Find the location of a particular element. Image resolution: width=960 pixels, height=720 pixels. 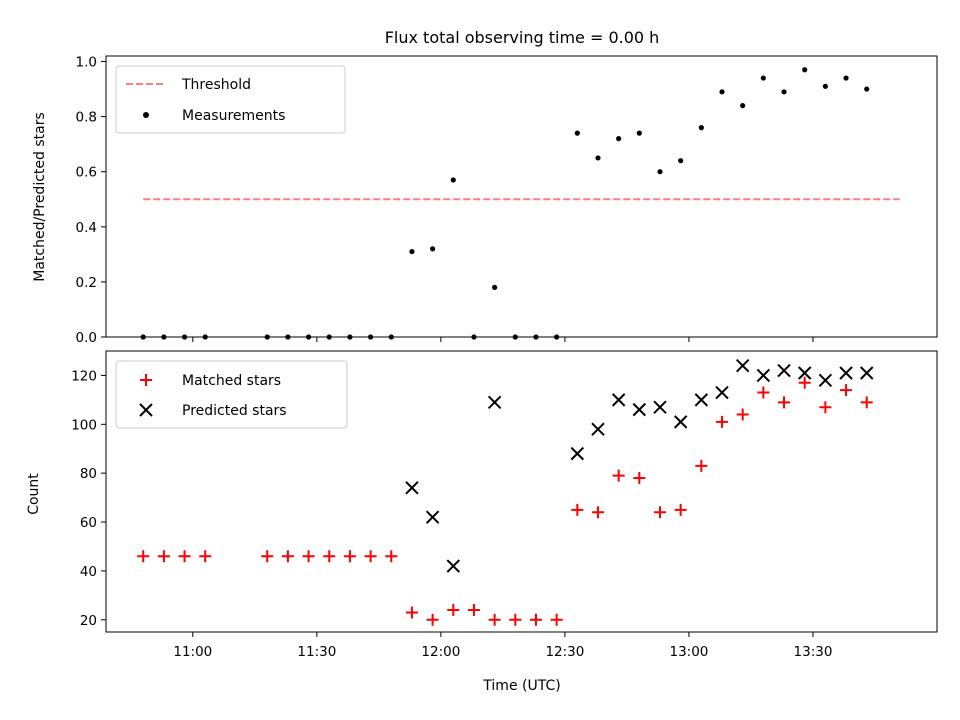

x-tick-label: 12:30 is located at coordinates (564, 652).